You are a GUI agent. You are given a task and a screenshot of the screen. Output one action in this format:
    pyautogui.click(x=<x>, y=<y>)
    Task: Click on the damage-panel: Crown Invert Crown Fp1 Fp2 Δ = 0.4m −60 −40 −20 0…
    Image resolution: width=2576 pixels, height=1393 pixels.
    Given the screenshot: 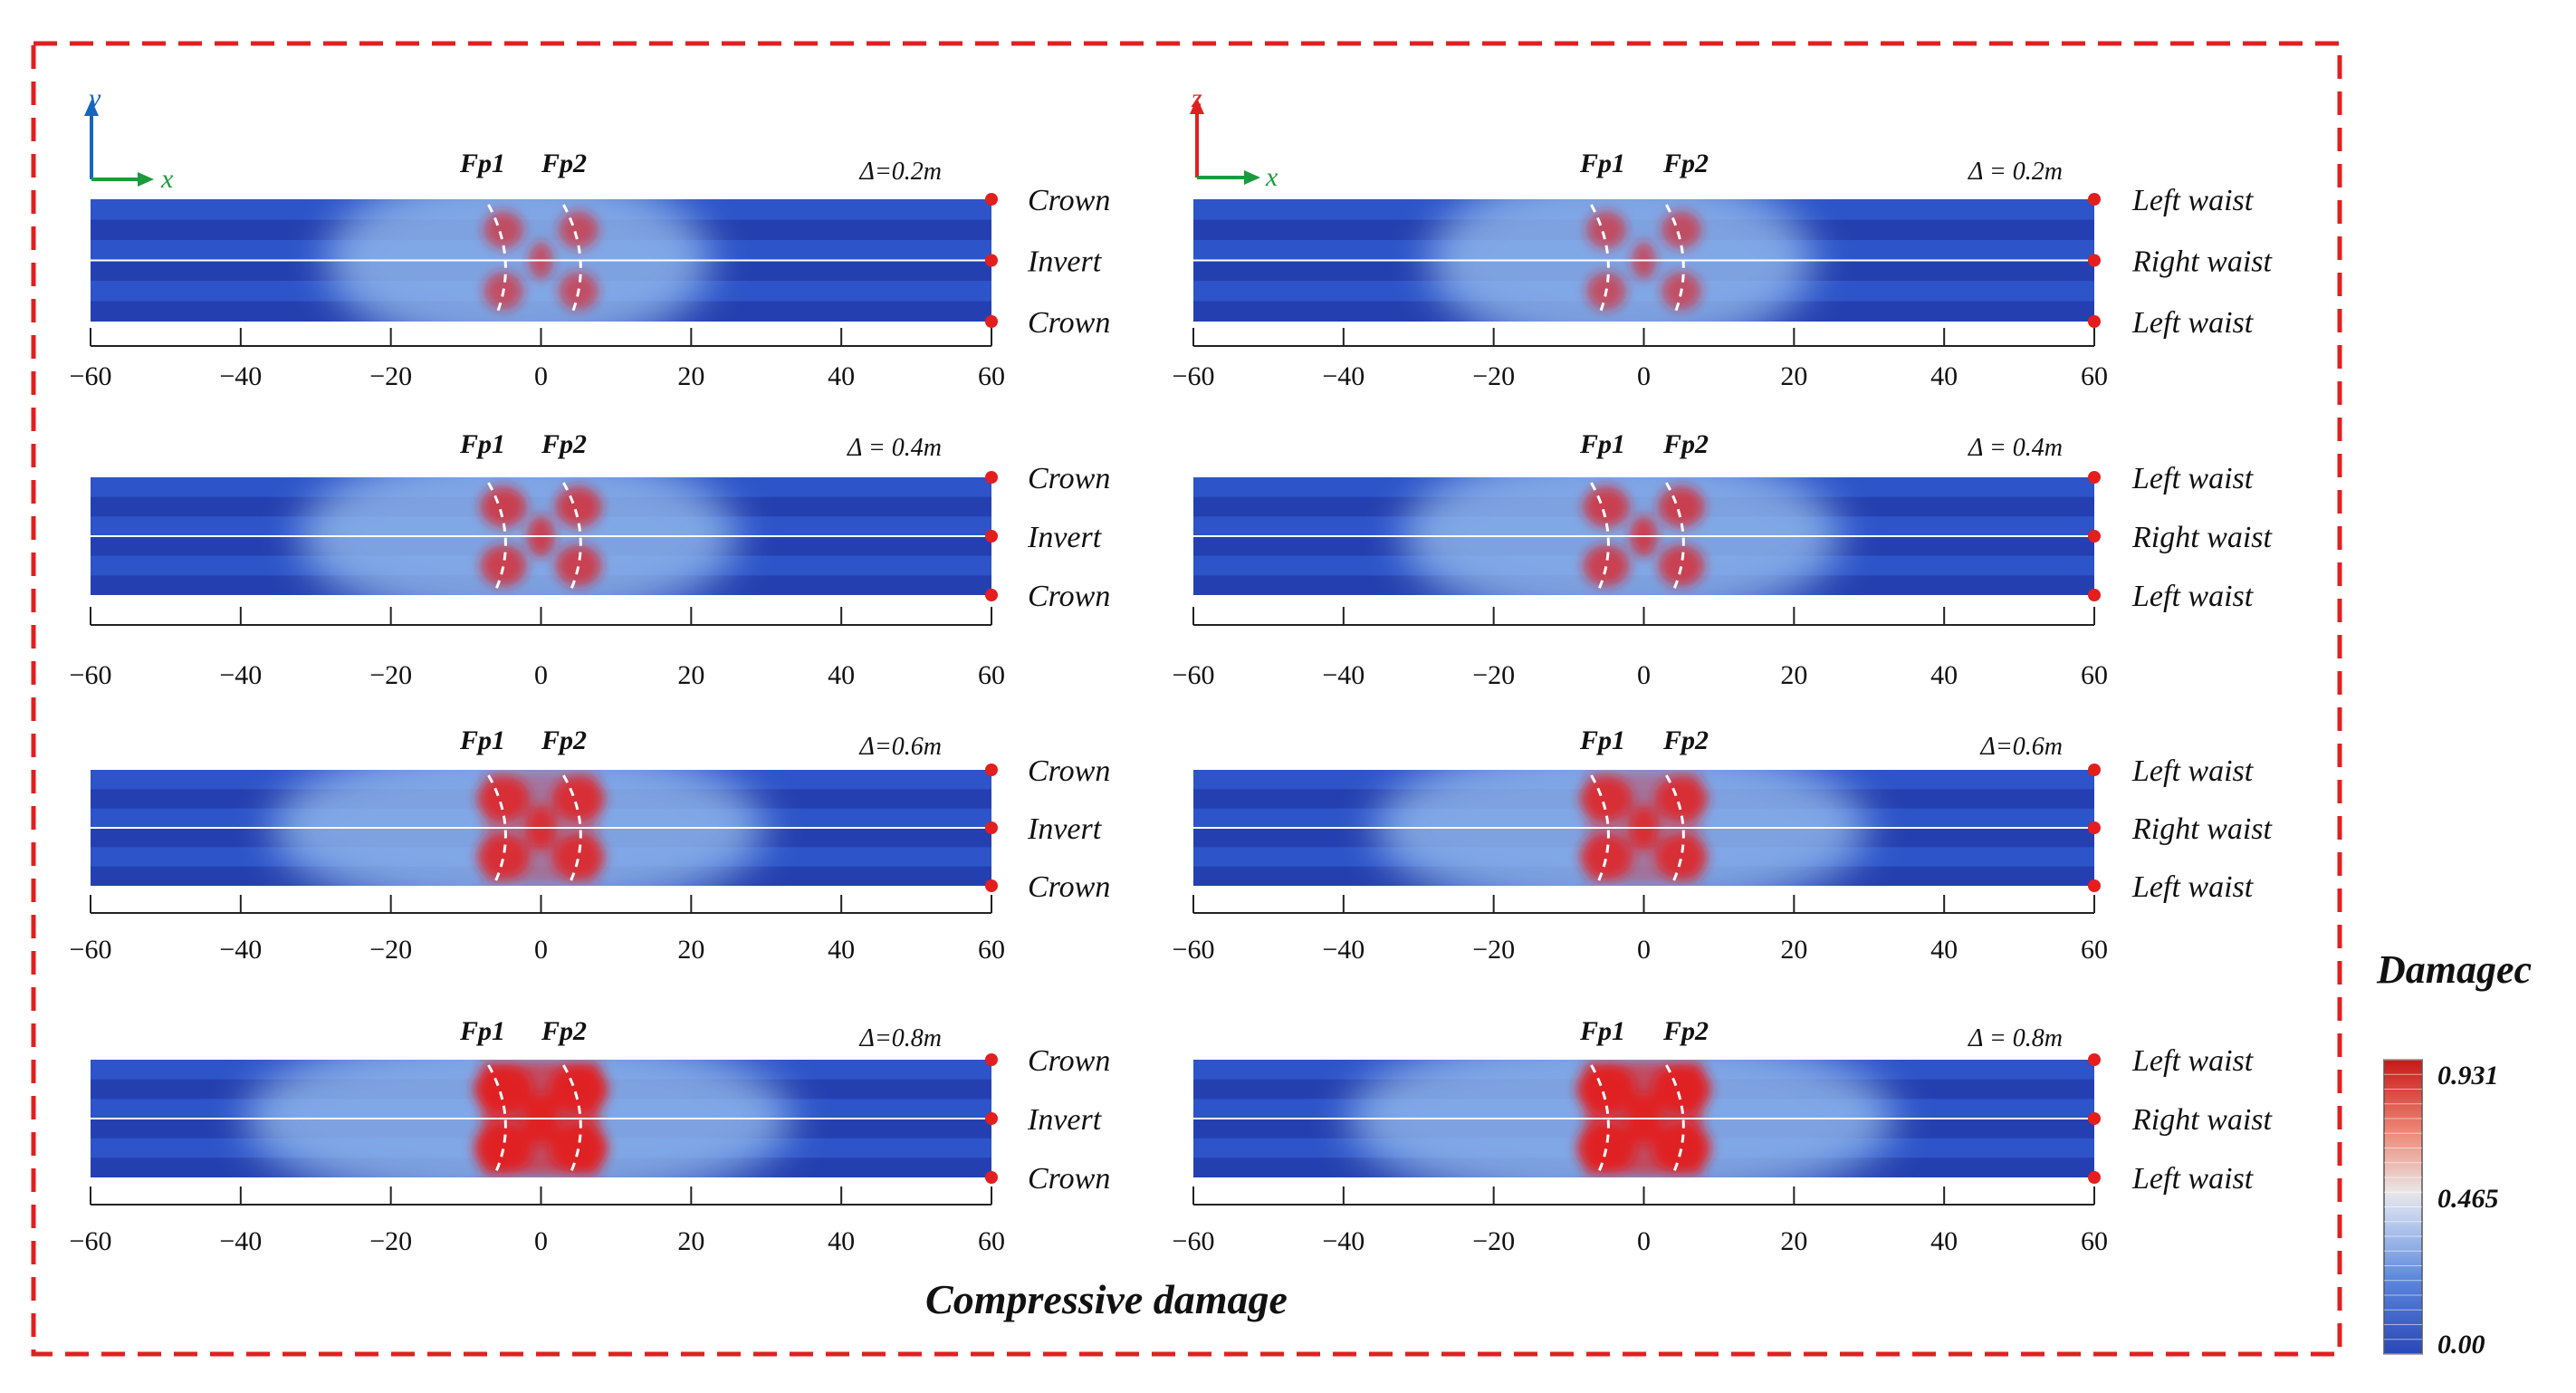 What is the action you would take?
    pyautogui.click(x=590, y=559)
    